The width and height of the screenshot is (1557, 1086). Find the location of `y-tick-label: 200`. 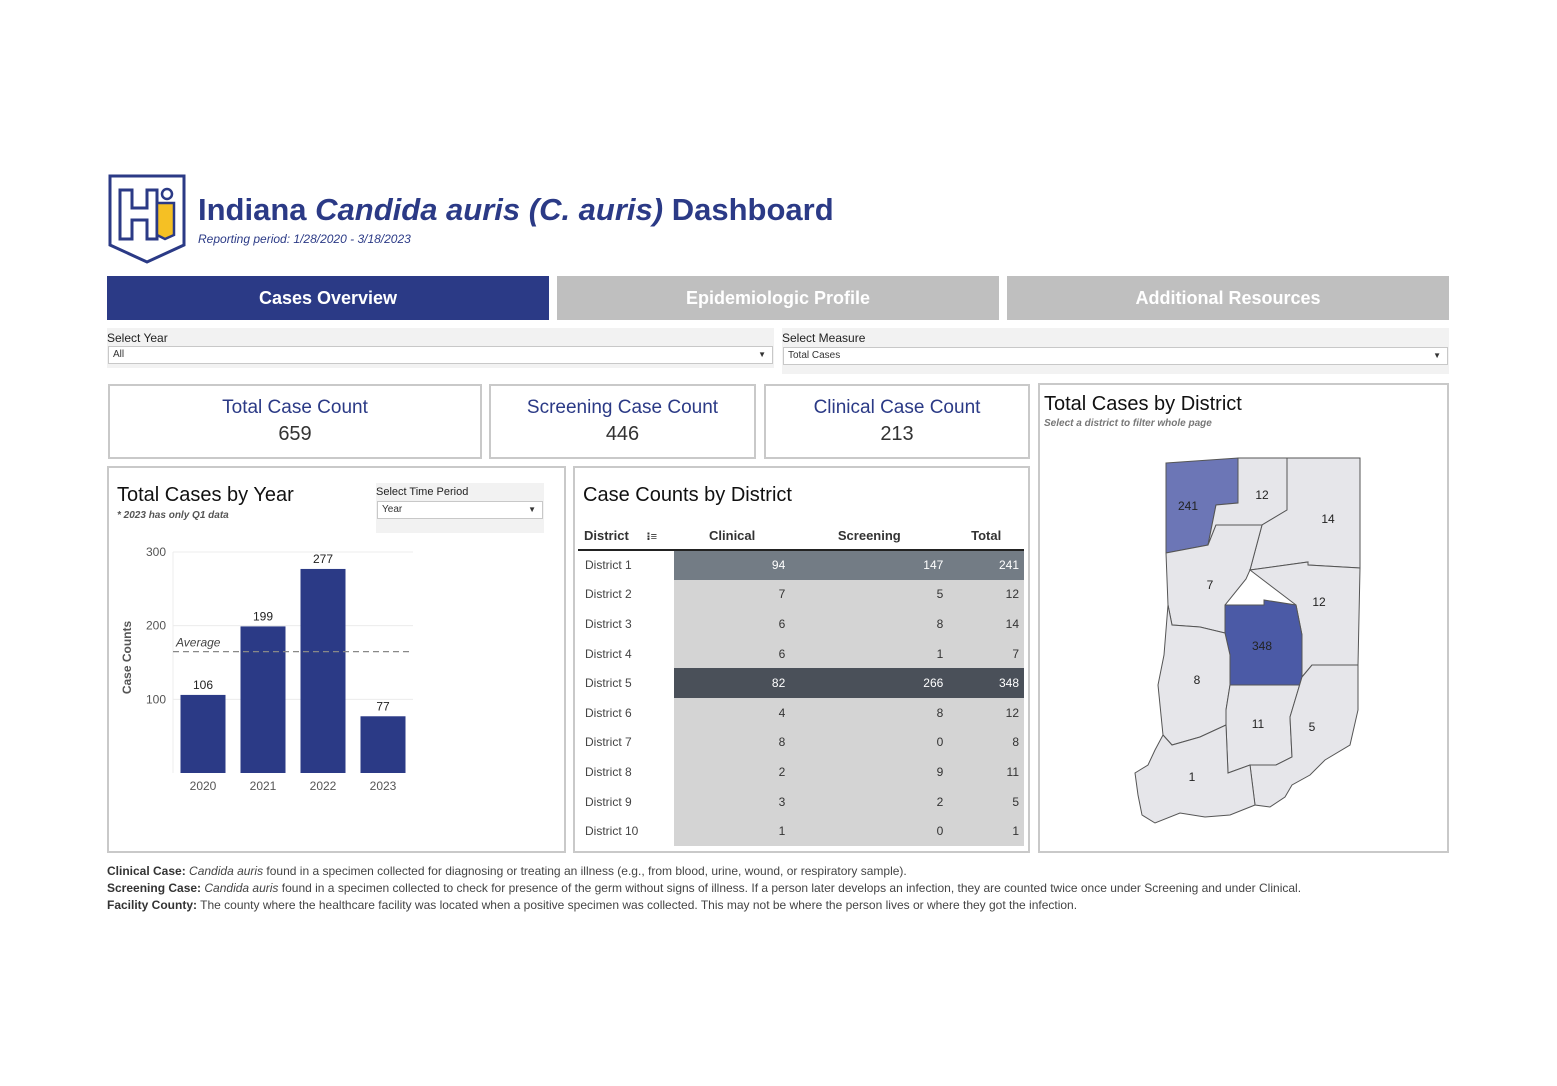

y-tick-label: 200 is located at coordinates (156, 626).